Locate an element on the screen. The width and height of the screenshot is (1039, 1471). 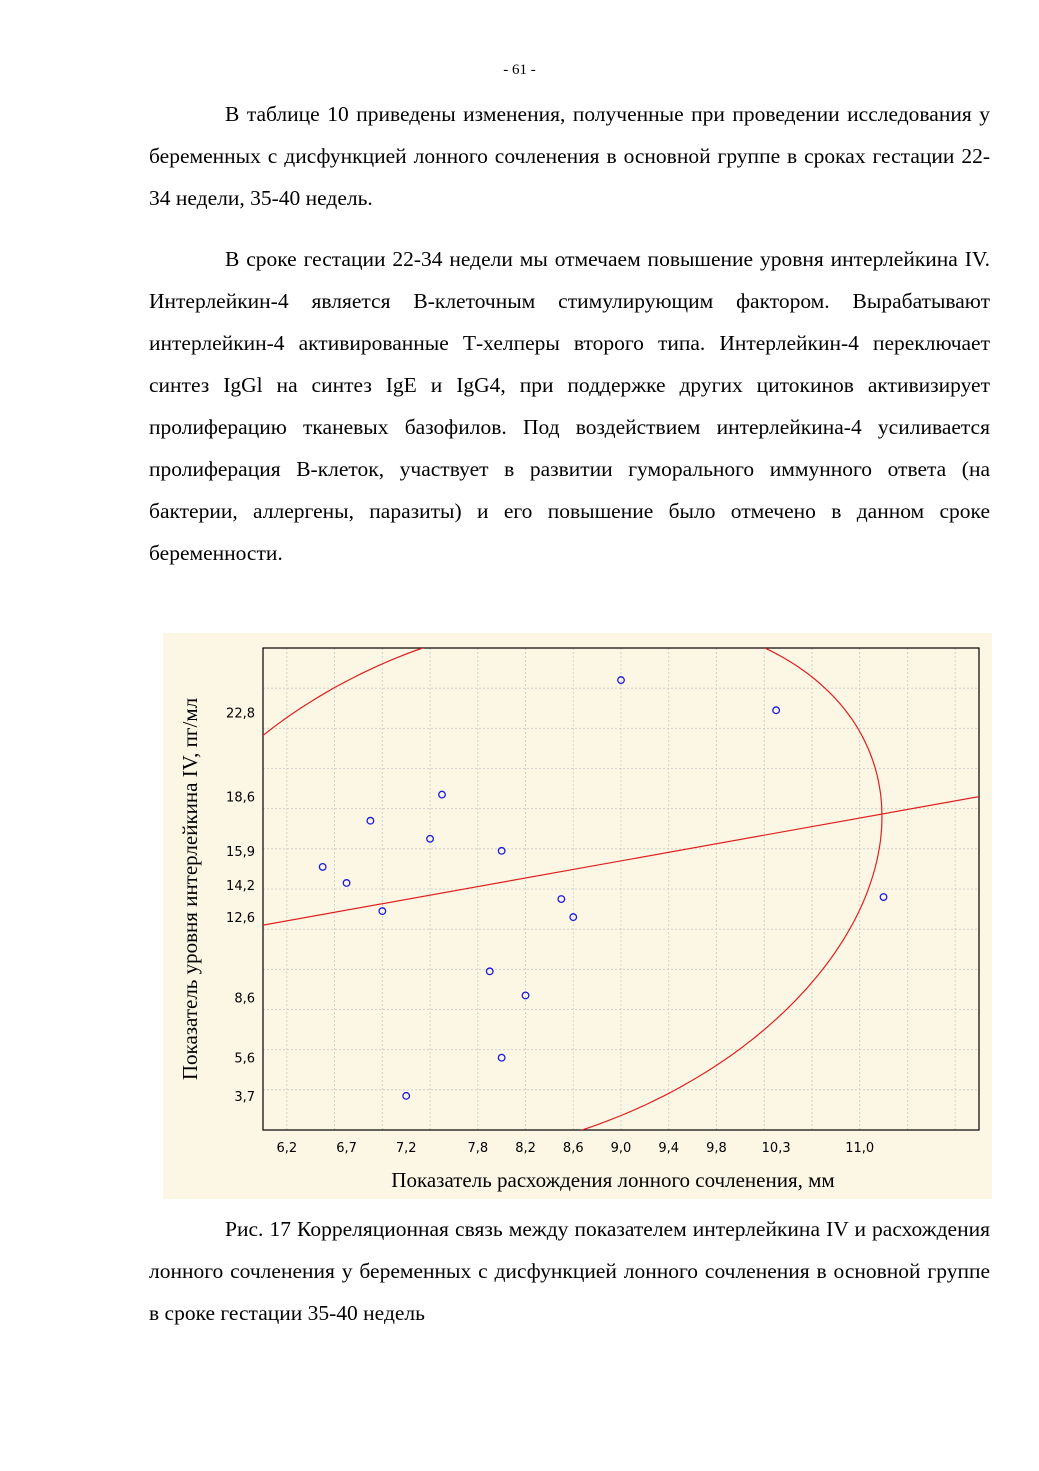
y-tick-labels: 3,7 5,6 8,6 12,6 14,2 15,9 18,6 22,8 is located at coordinates (240, 905).